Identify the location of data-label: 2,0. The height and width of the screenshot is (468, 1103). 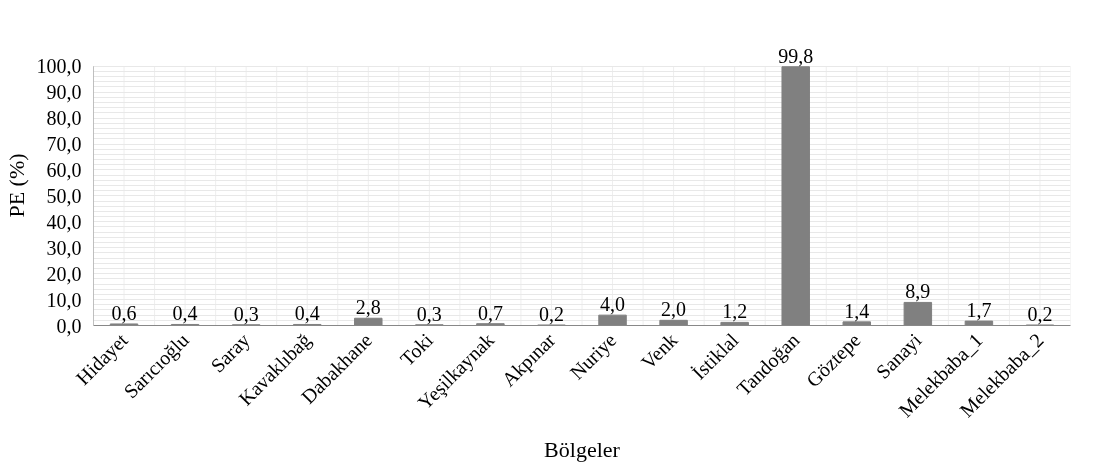
(674, 309).